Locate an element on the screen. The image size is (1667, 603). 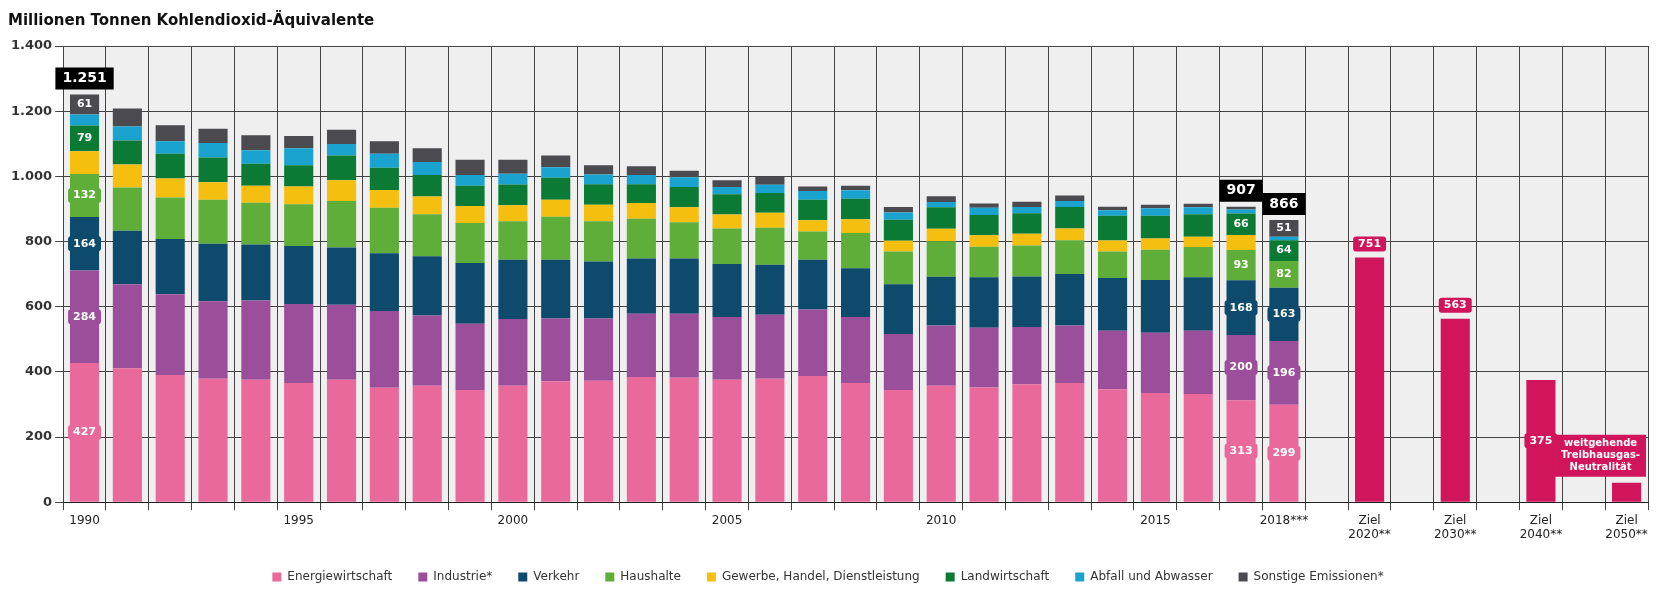
data-label: 200 is located at coordinates (1241, 367).